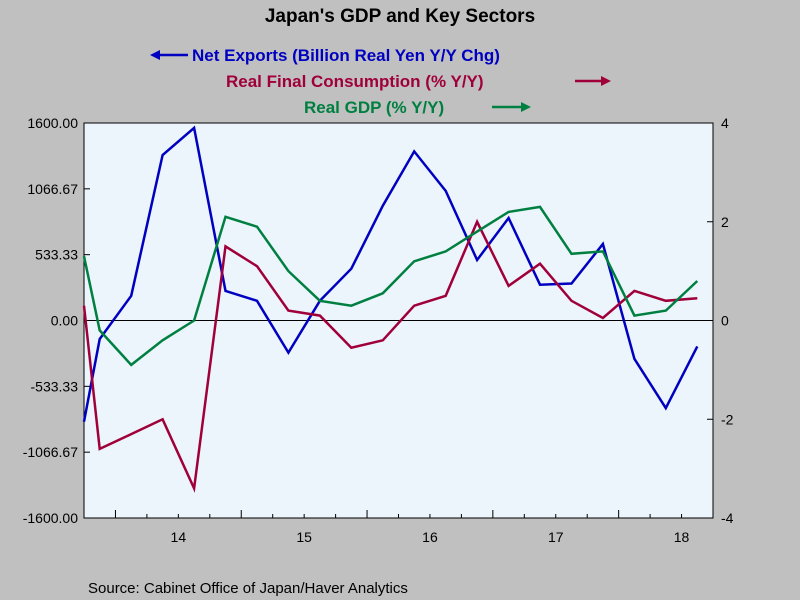 The height and width of the screenshot is (600, 800). What do you see at coordinates (52, 189) in the screenshot?
I see `left-tick-label: 1066.67` at bounding box center [52, 189].